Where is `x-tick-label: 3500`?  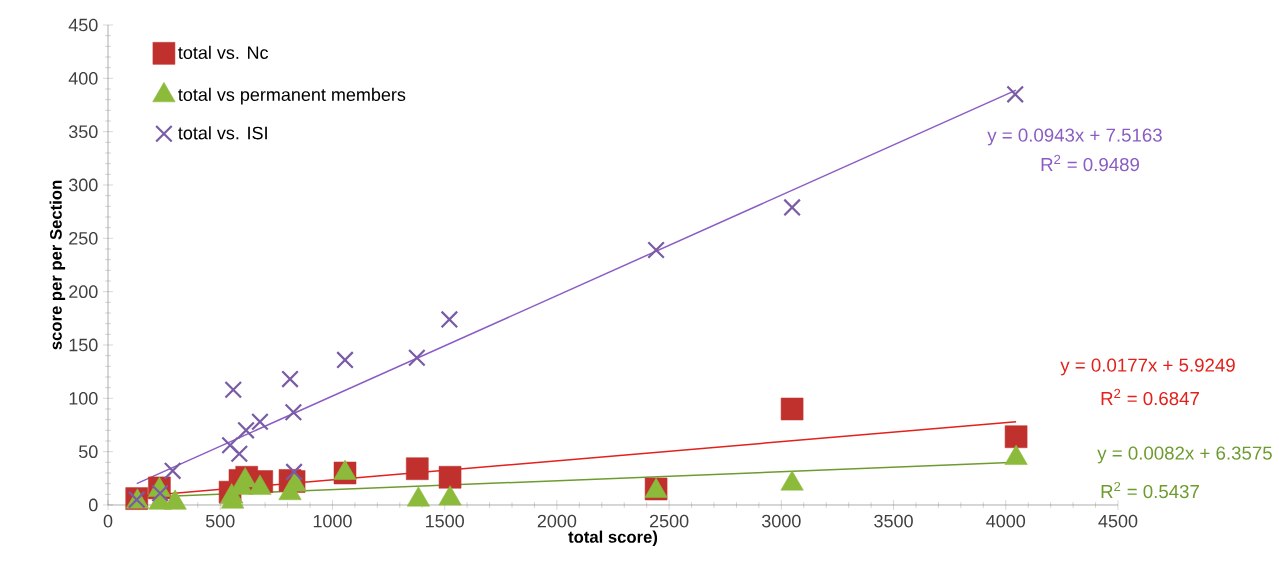 x-tick-label: 3500 is located at coordinates (893, 521).